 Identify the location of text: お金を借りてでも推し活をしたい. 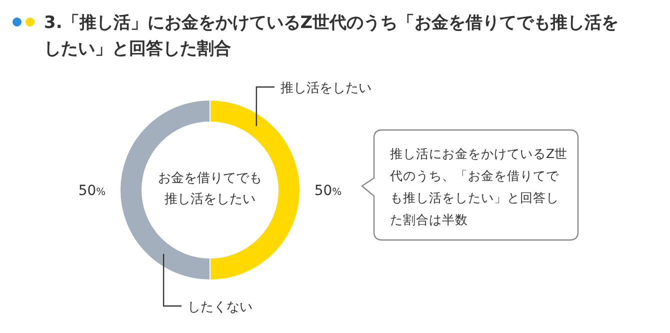
(210, 189).